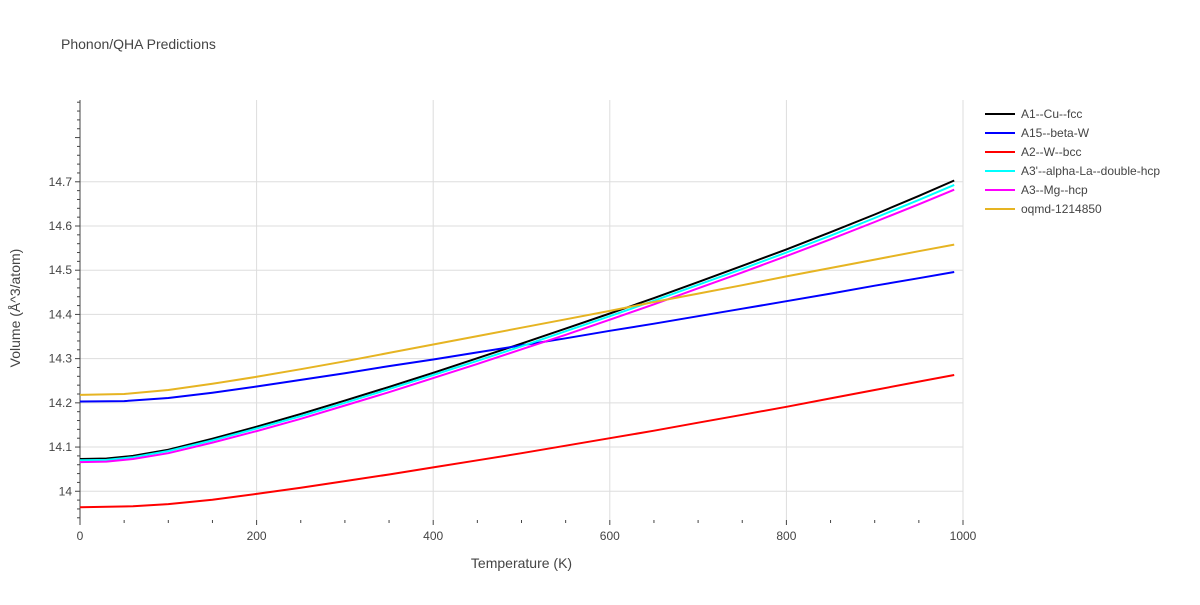 The image size is (1200, 605). I want to click on legend-item: A3'--alpha-La--double-hcp, so click(1072, 171).